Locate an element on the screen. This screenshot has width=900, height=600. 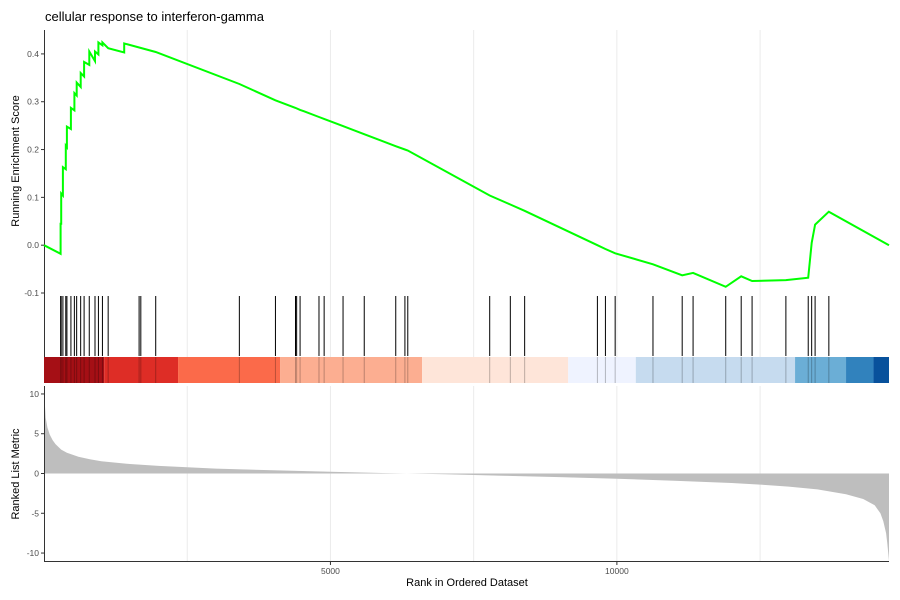
score-y-tick-label: -0.1 is located at coordinates (31, 293).